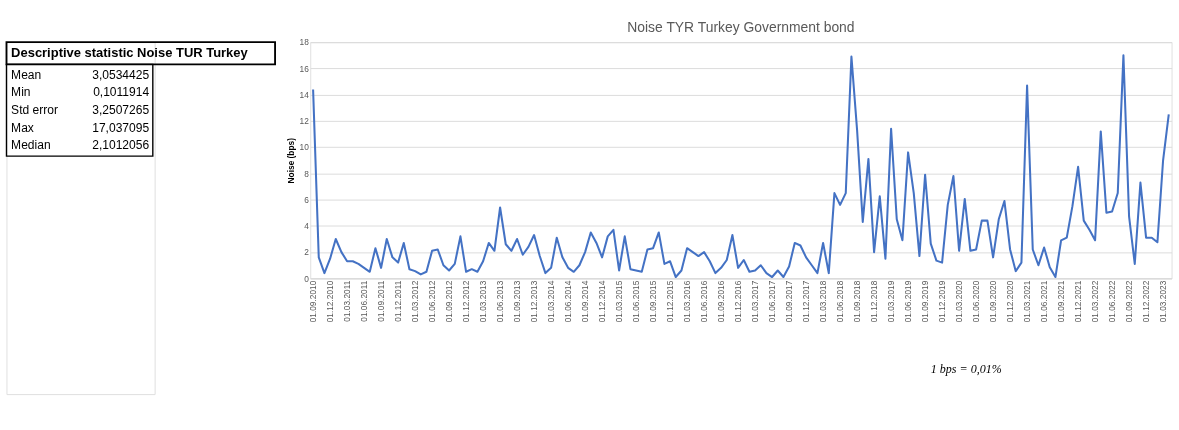 This screenshot has width=1179, height=430. What do you see at coordinates (602, 301) in the screenshot?
I see `x-tick-label: 01.12.2014` at bounding box center [602, 301].